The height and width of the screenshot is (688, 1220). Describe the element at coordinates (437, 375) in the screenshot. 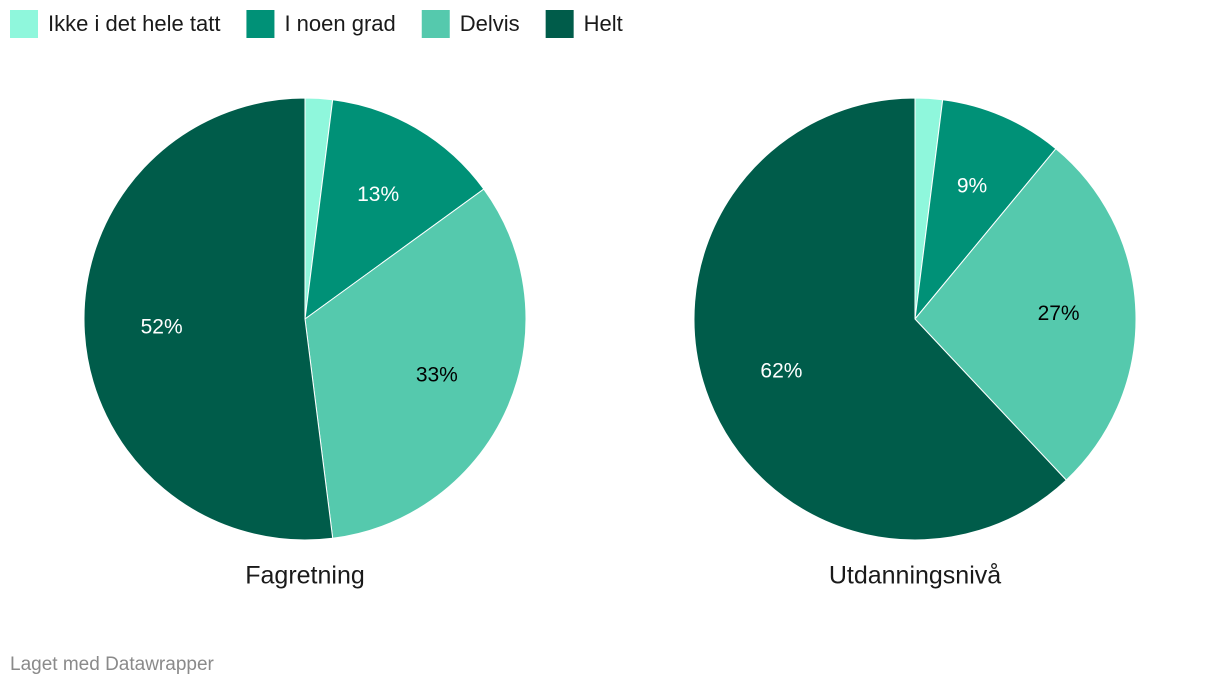

I see `value-label: 33%` at that location.